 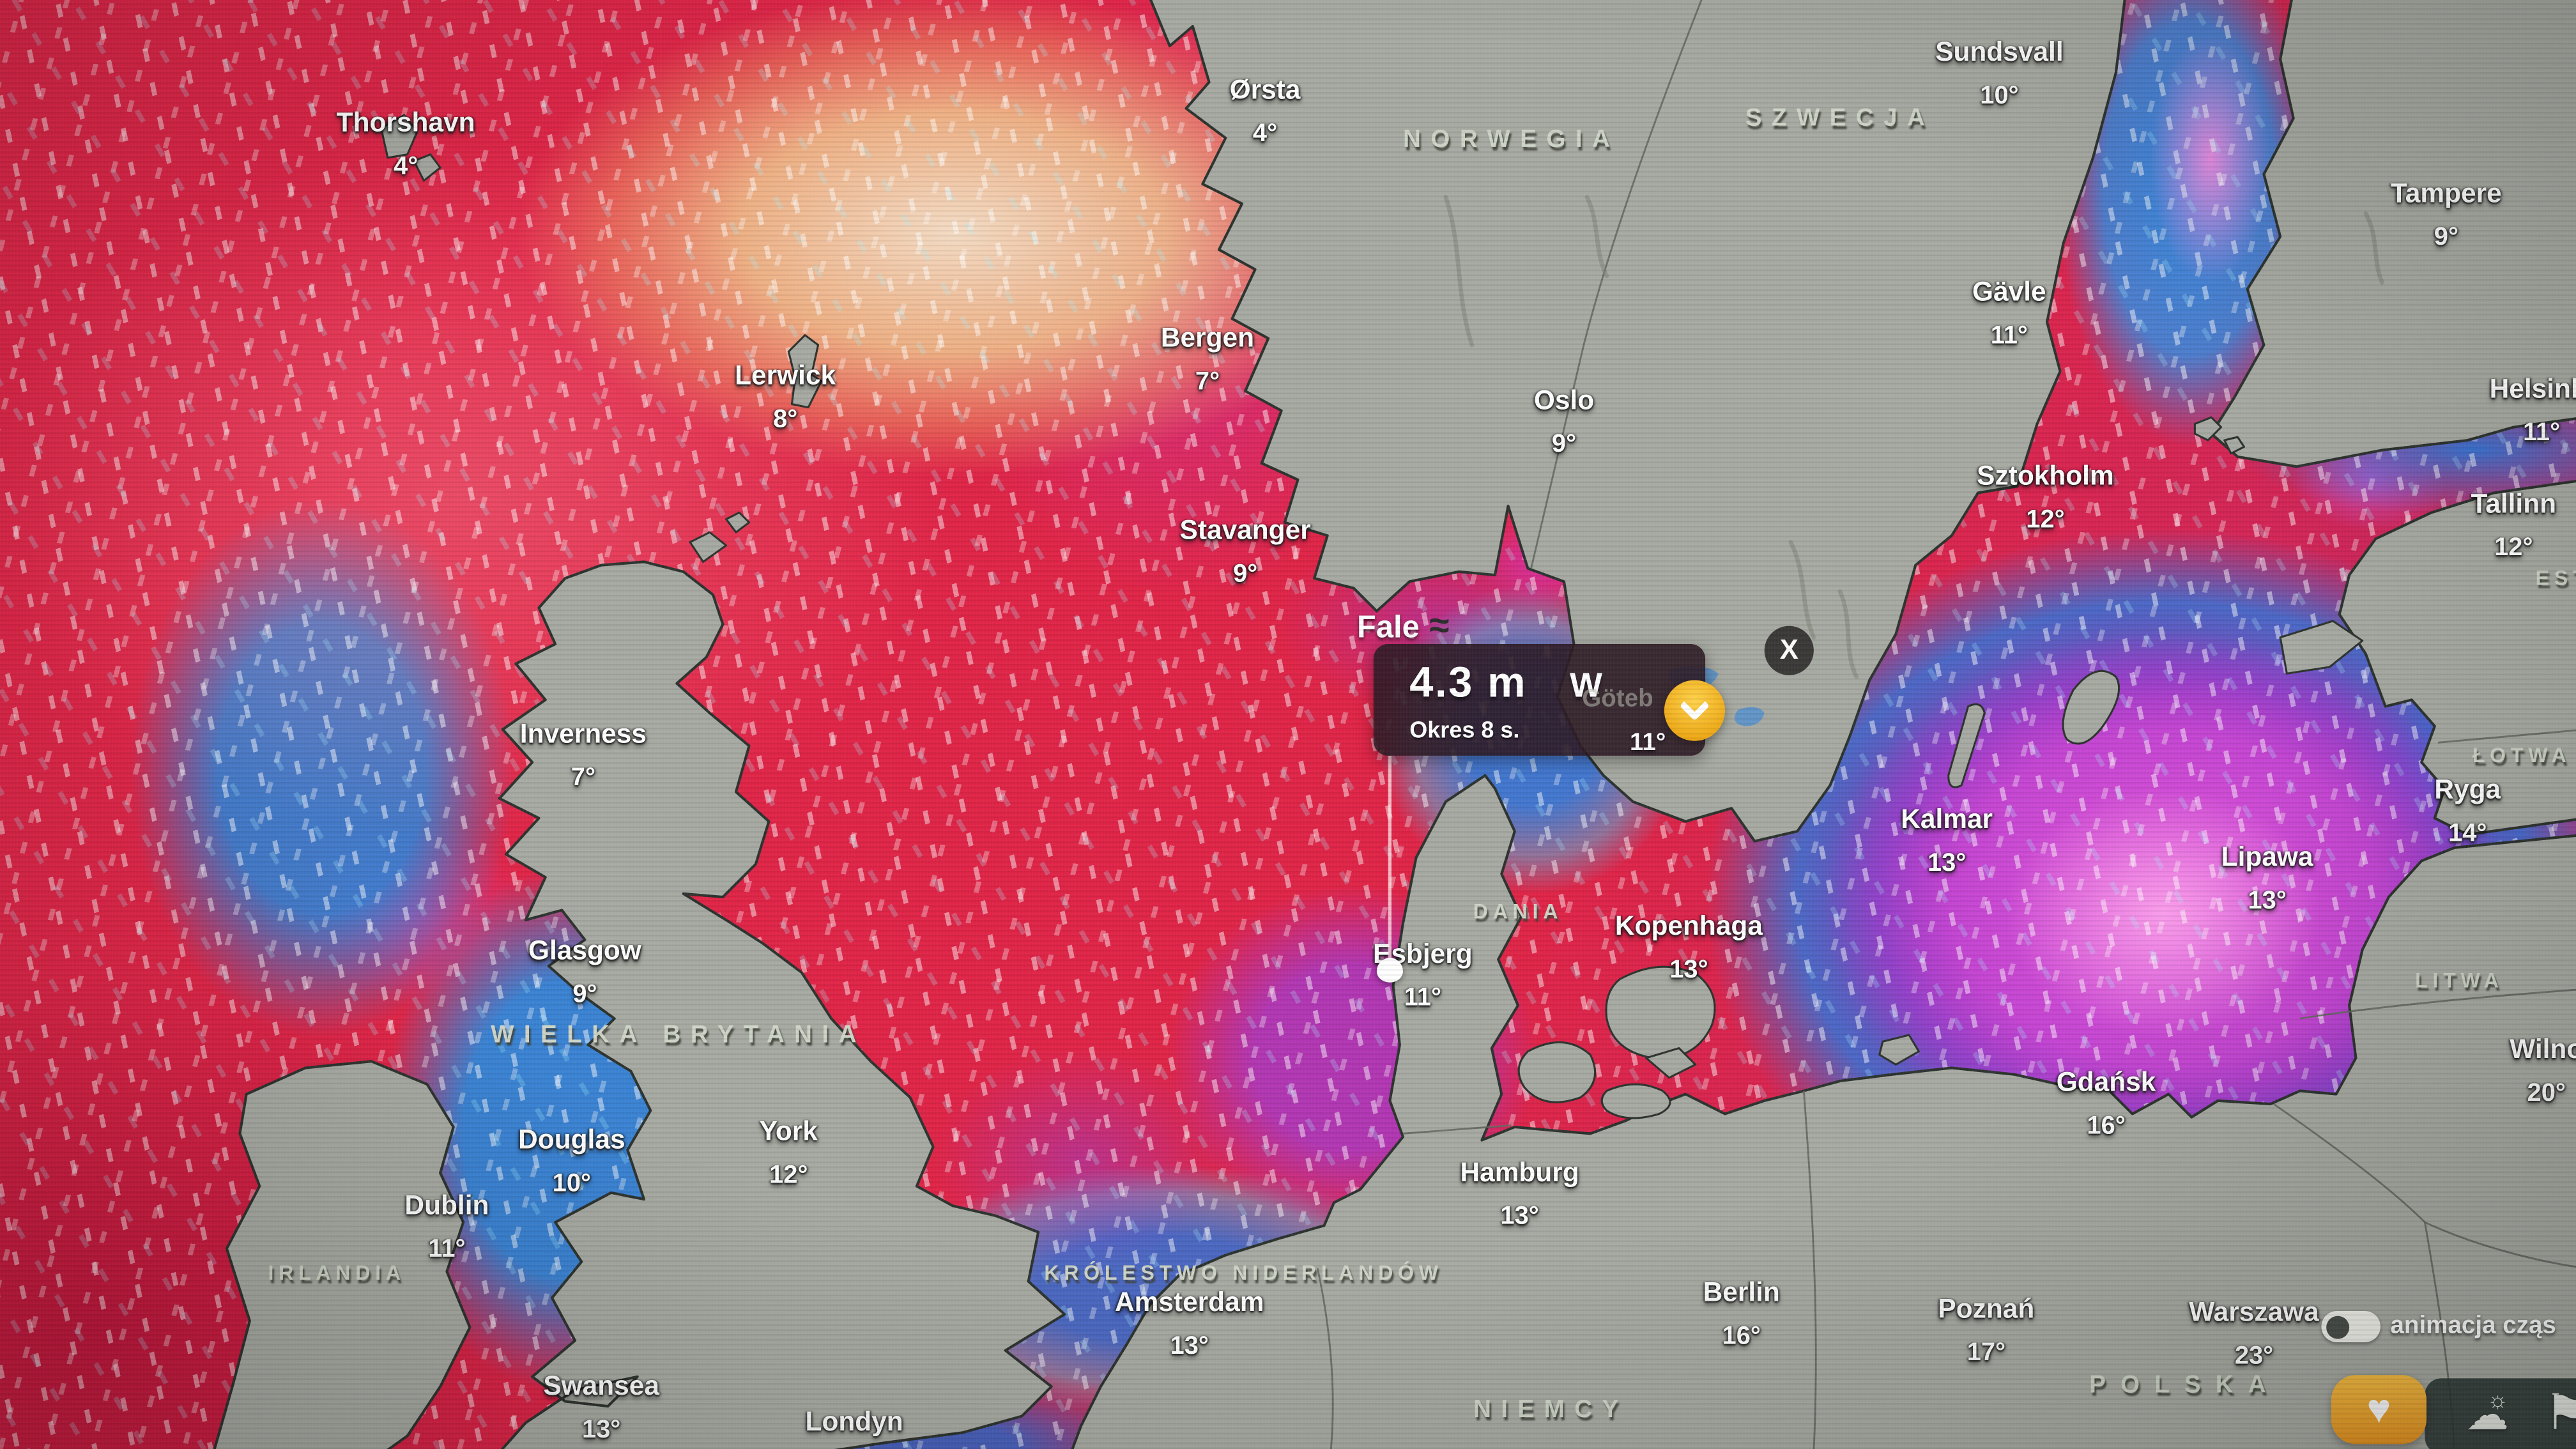 I want to click on sun-cloud-icon: ☁, so click(x=2487, y=1414).